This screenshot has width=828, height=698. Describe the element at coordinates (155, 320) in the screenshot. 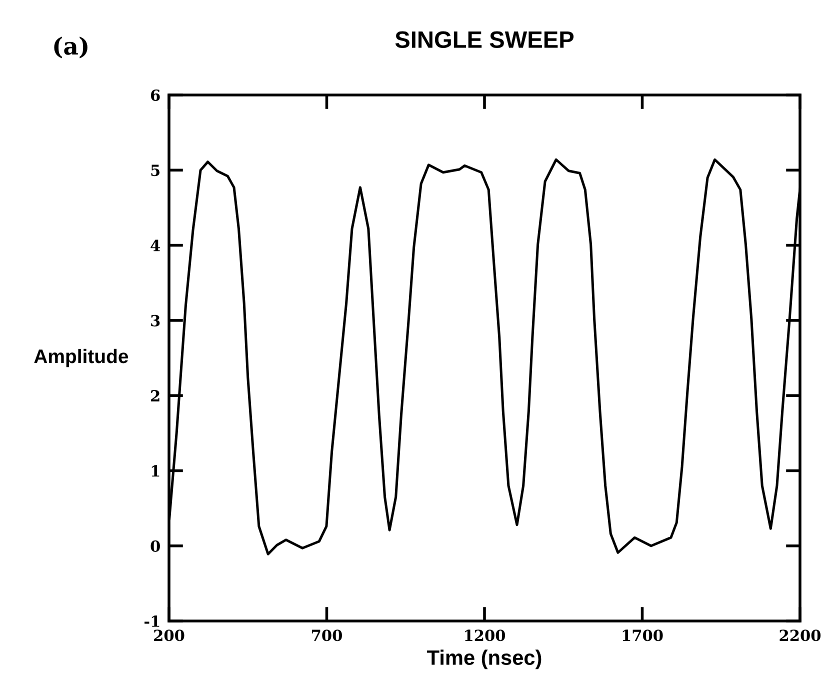

I see `y-tick-label: 3` at that location.